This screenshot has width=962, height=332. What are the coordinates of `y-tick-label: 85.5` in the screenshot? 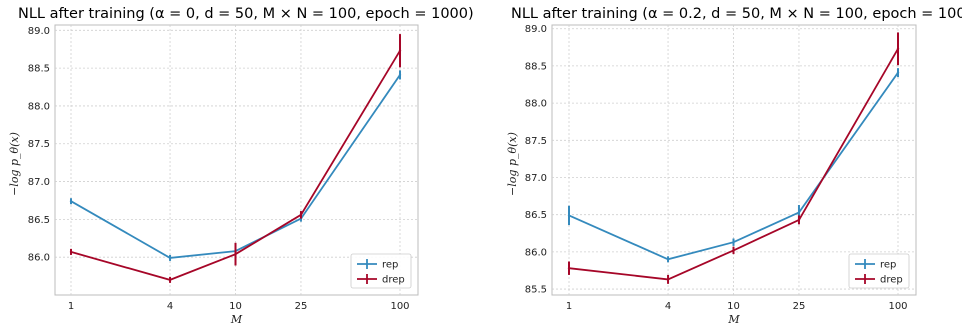 It's located at (536, 290).